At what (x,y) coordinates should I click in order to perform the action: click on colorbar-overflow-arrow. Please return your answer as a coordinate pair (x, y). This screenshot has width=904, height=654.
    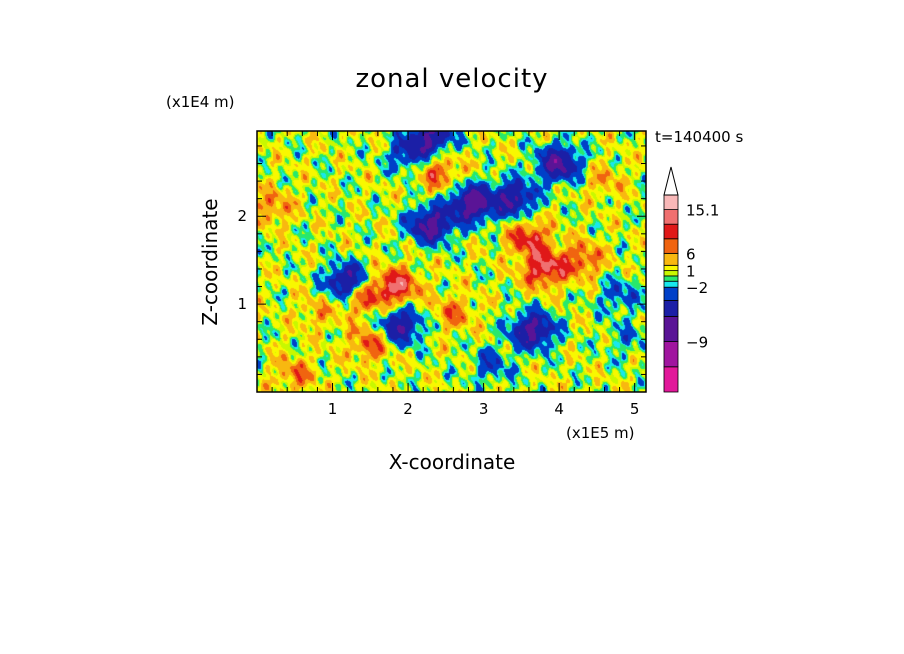
    Looking at the image, I should click on (671, 181).